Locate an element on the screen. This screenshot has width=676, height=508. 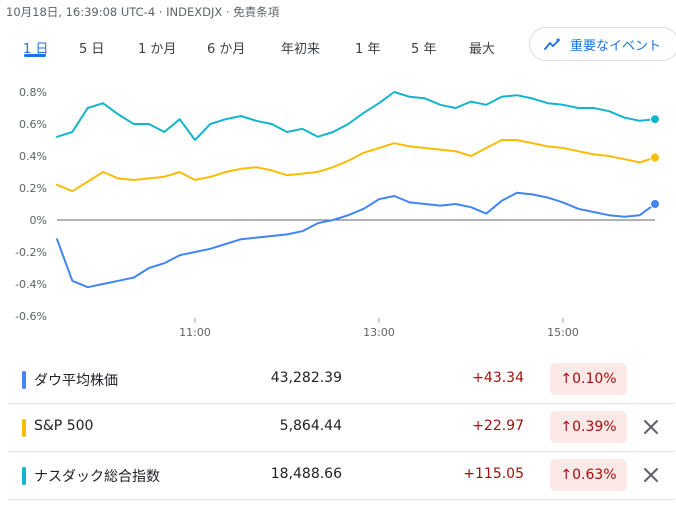
index-name: ナスダック総合指数 is located at coordinates (97, 477).